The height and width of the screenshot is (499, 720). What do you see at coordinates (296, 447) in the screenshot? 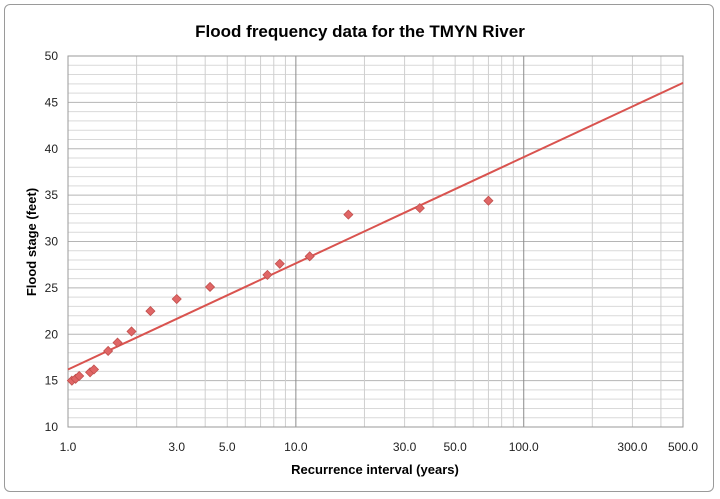
I see `x-tick-label: 10.0` at bounding box center [296, 447].